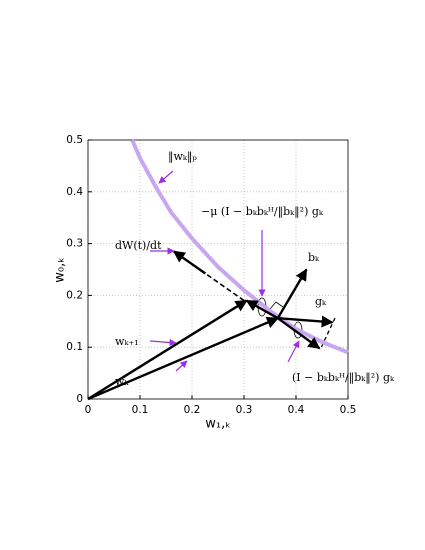  I want to click on vector-label: wₖ₊₁, so click(127, 341).